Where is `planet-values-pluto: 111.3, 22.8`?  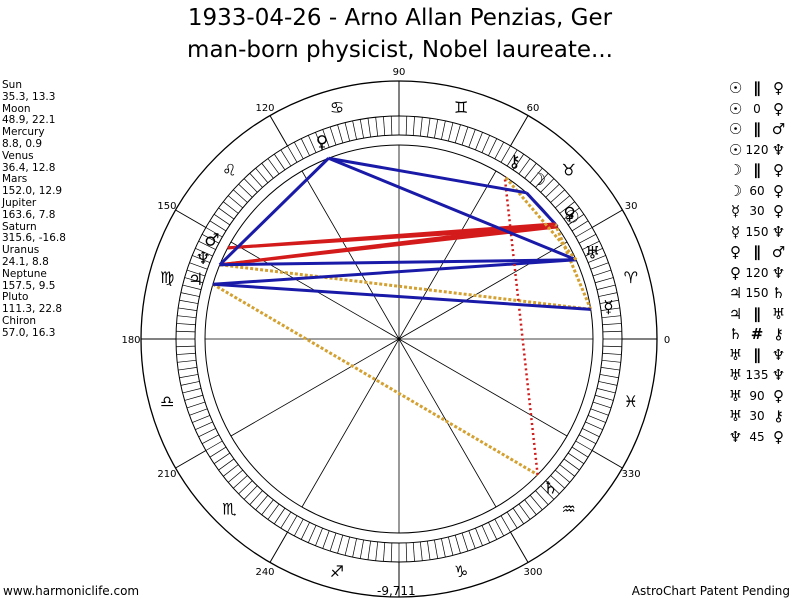
planet-values-pluto: 111.3, 22.8 is located at coordinates (32, 309).